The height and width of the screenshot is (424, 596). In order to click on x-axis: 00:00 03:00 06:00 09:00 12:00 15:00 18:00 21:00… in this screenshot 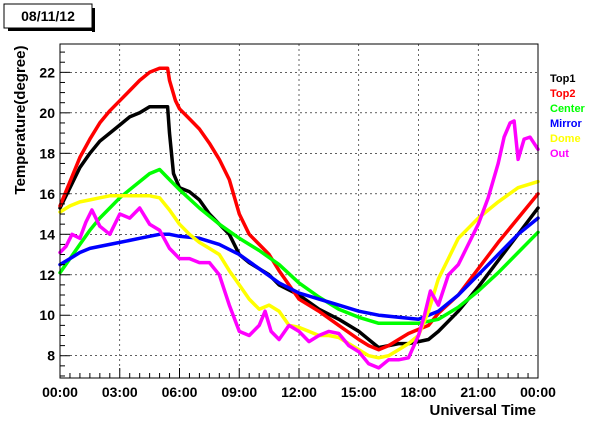, I will do `click(299, 384)`.